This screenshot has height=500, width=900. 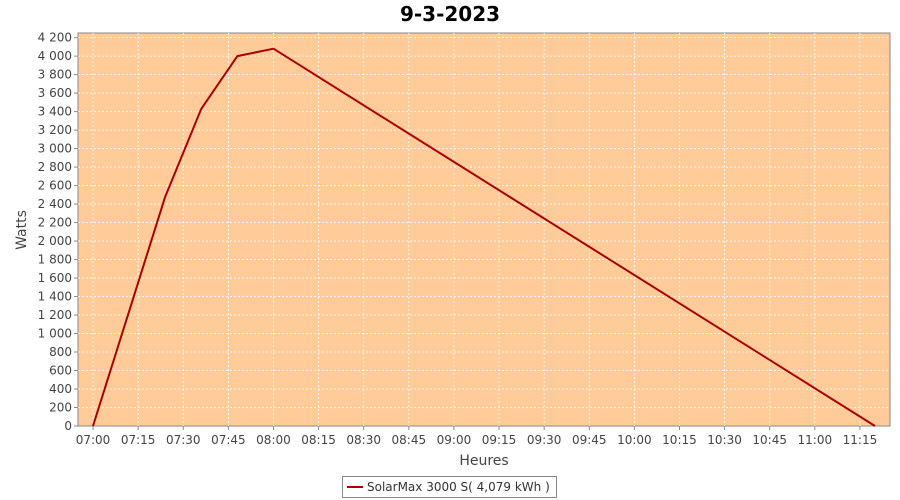 What do you see at coordinates (589, 440) in the screenshot?
I see `x-tick-label: 09:45` at bounding box center [589, 440].